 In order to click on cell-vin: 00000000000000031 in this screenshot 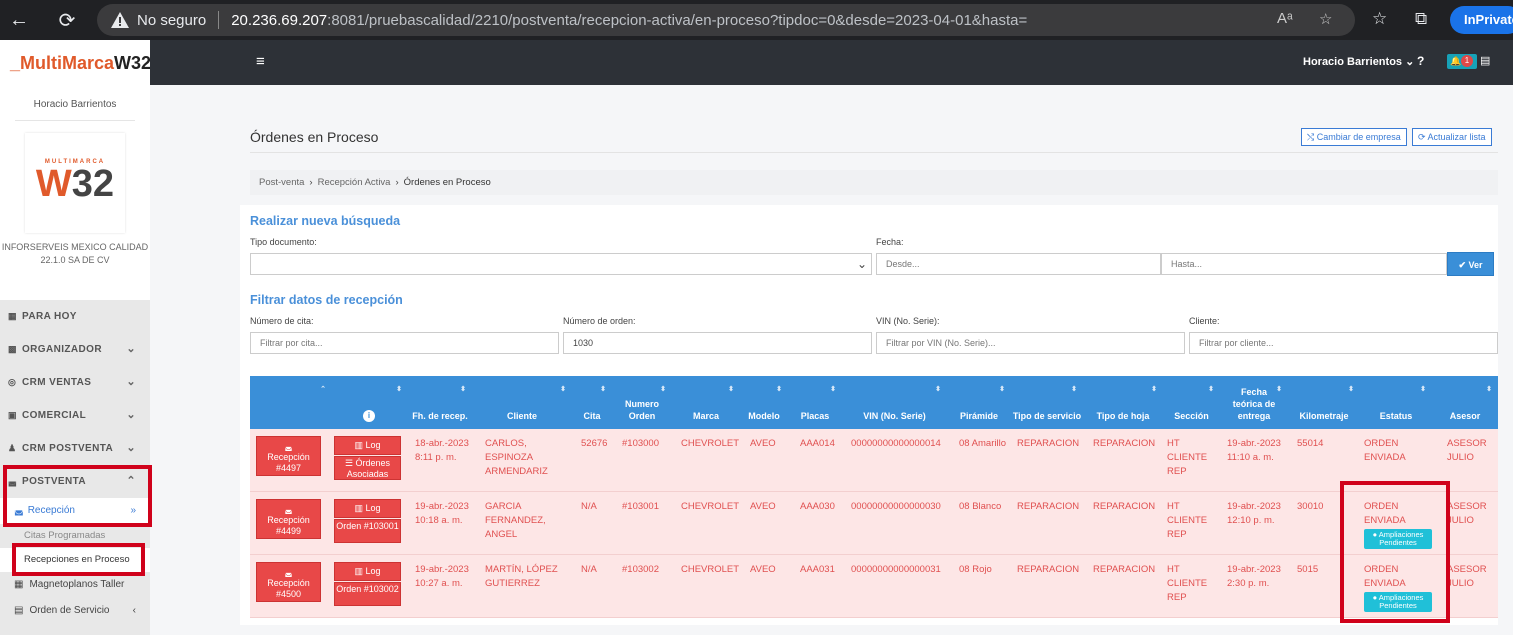, I will do `click(896, 569)`.